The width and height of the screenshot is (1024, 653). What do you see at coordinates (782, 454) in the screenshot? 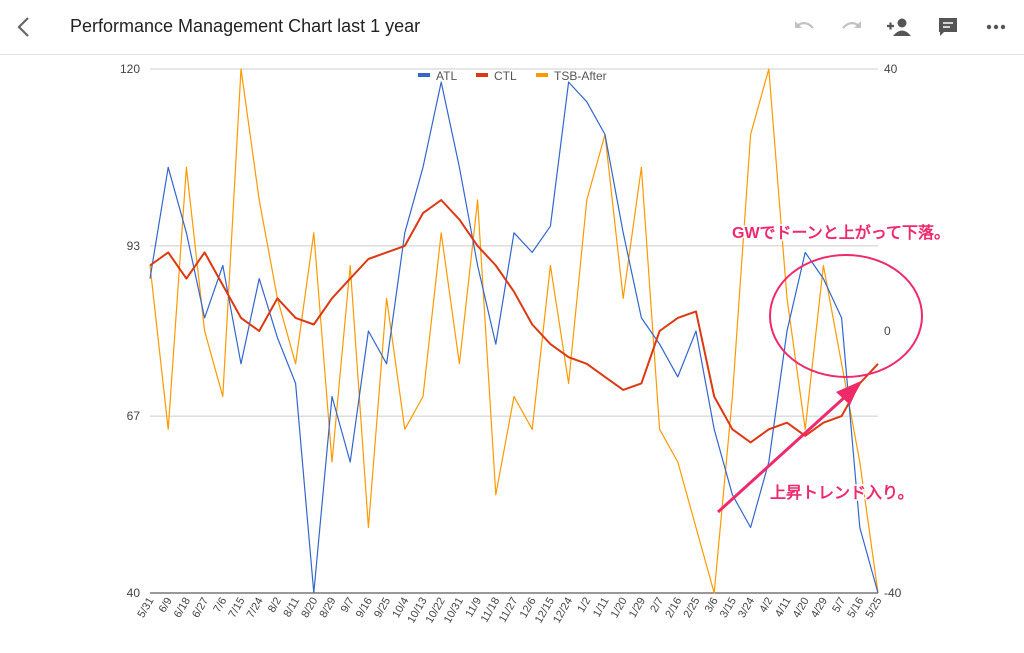
I see `annotation-arrow-shaft` at bounding box center [782, 454].